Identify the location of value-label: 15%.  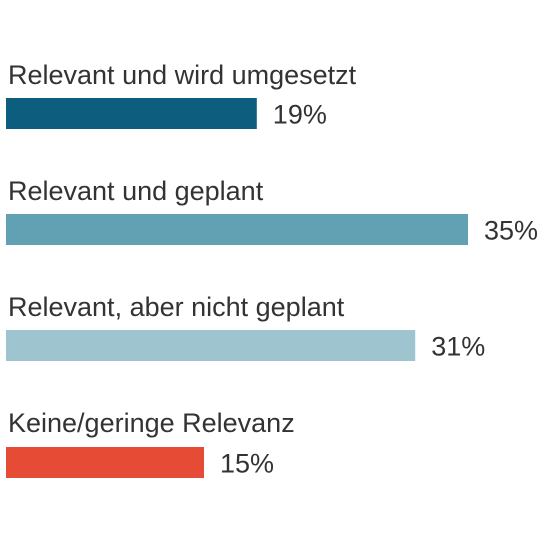
(247, 464).